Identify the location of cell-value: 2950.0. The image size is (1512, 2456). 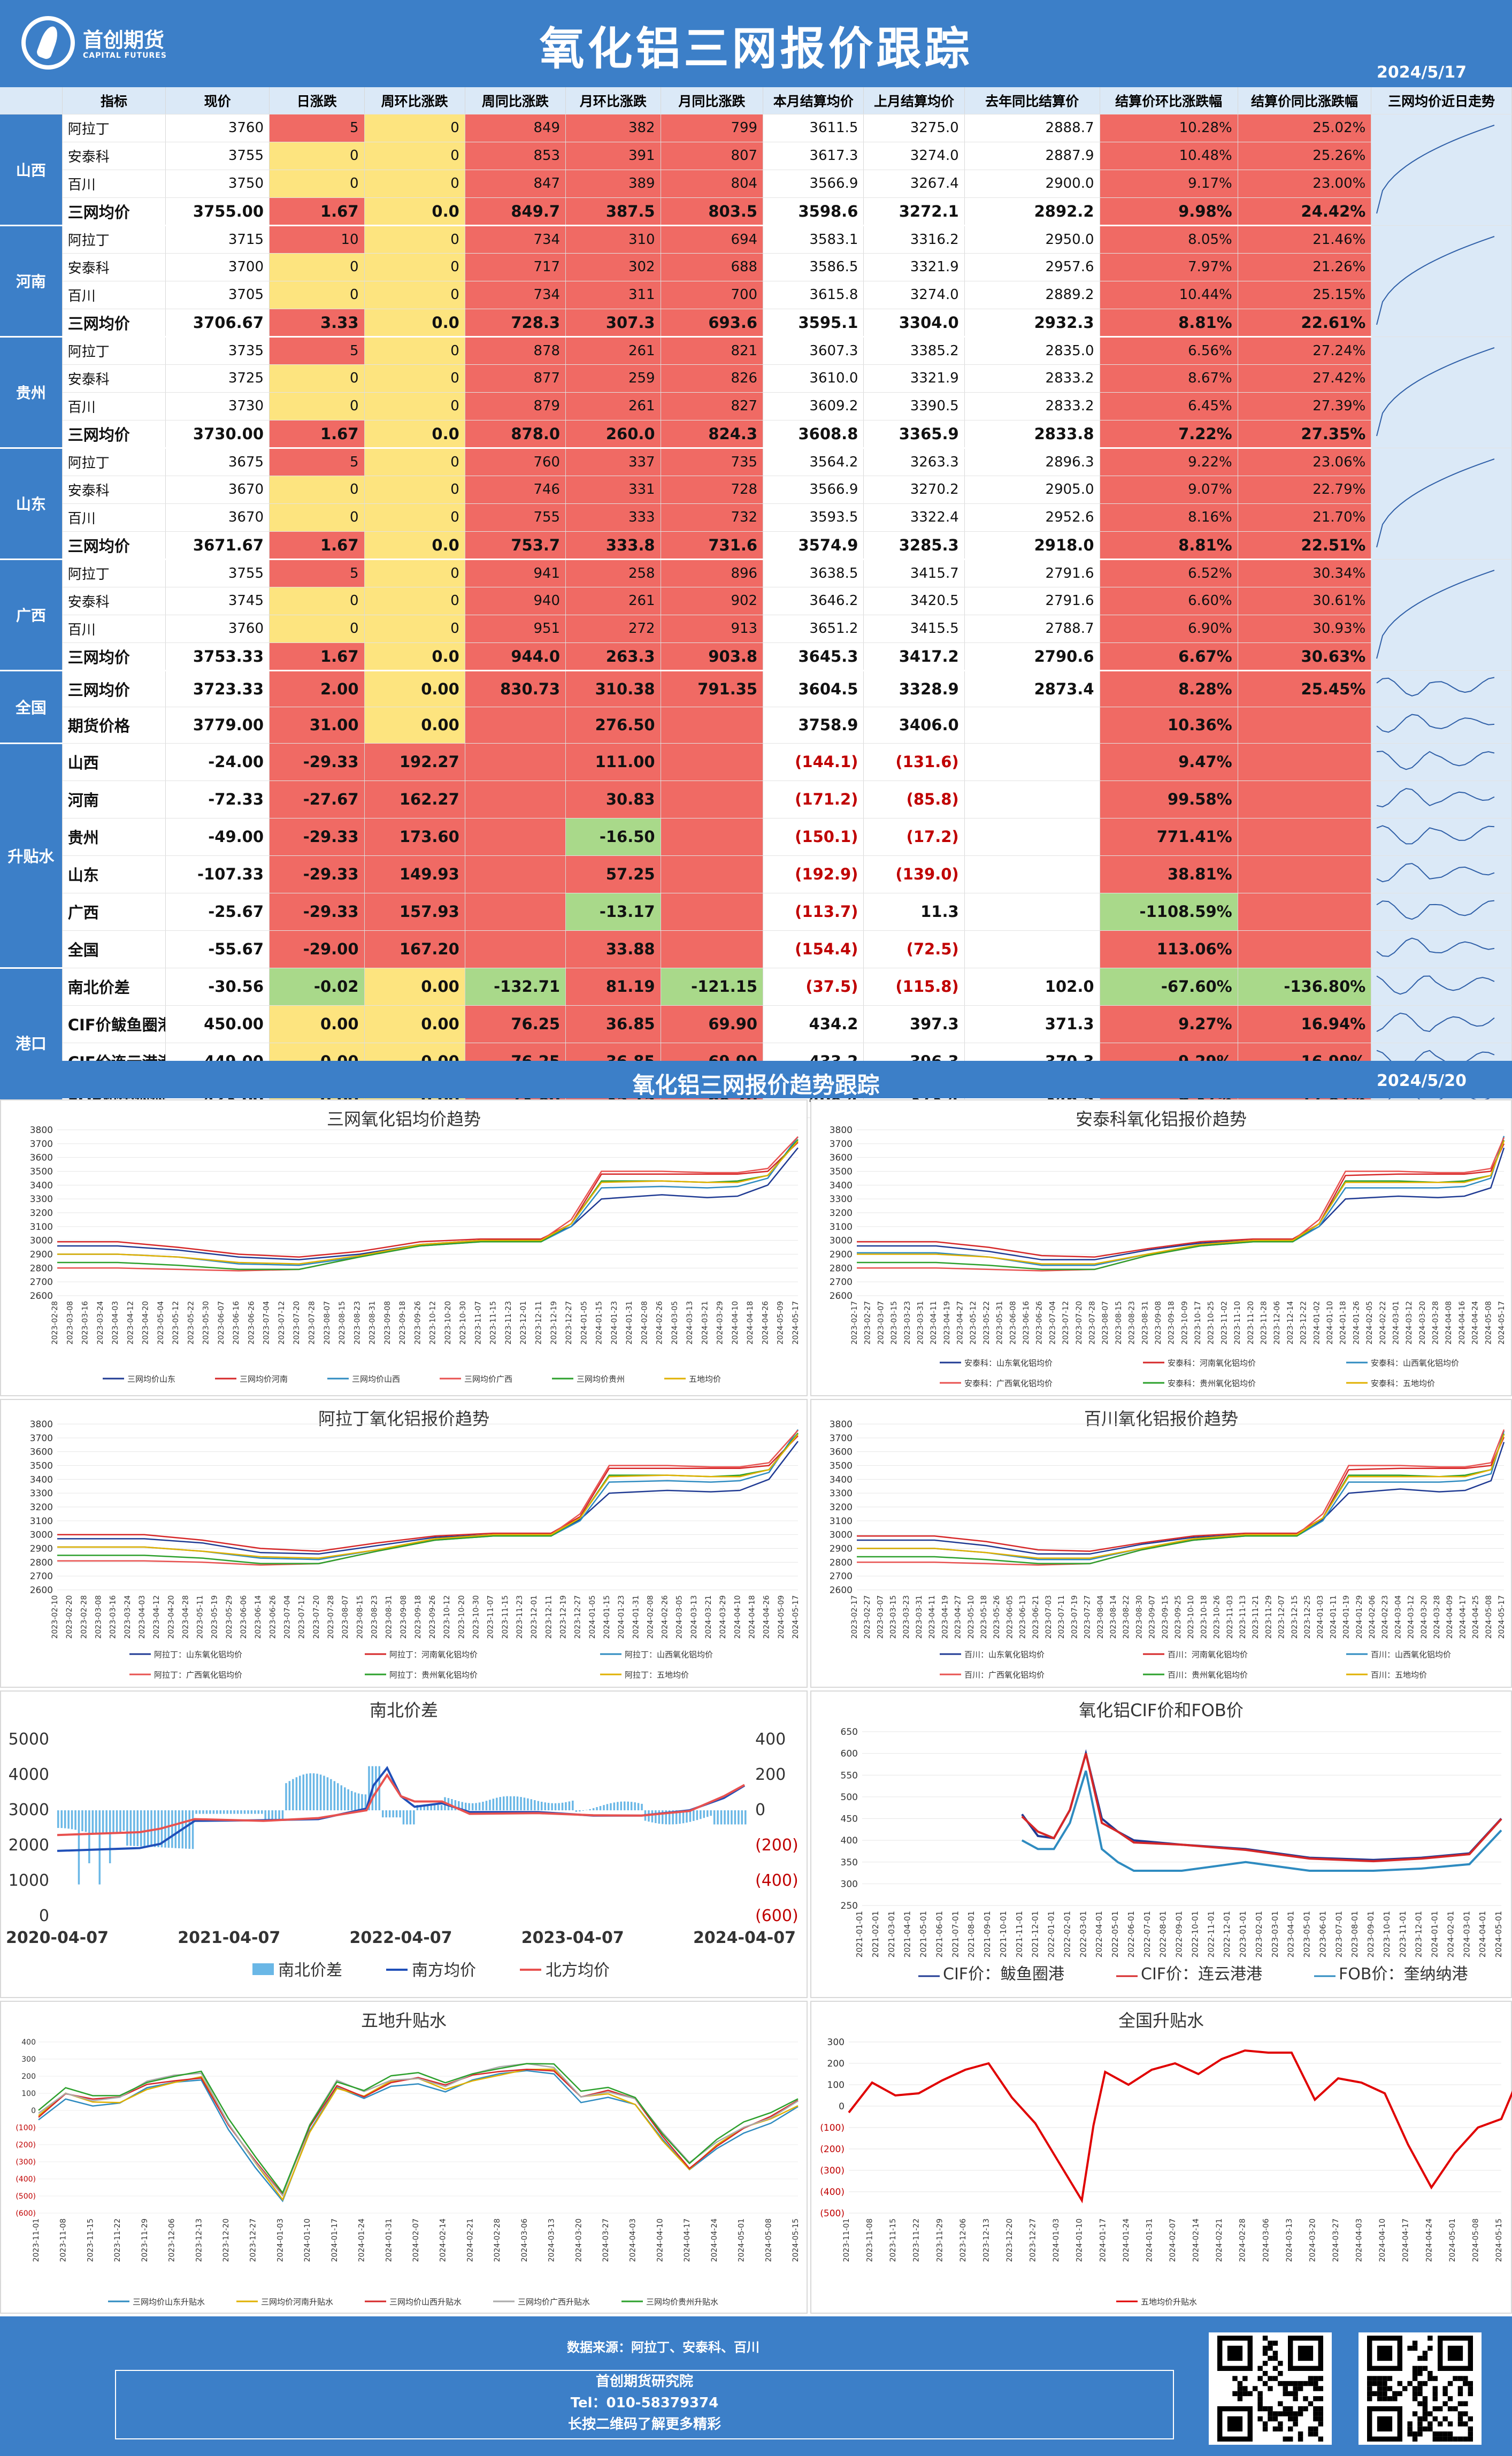
(1032, 239).